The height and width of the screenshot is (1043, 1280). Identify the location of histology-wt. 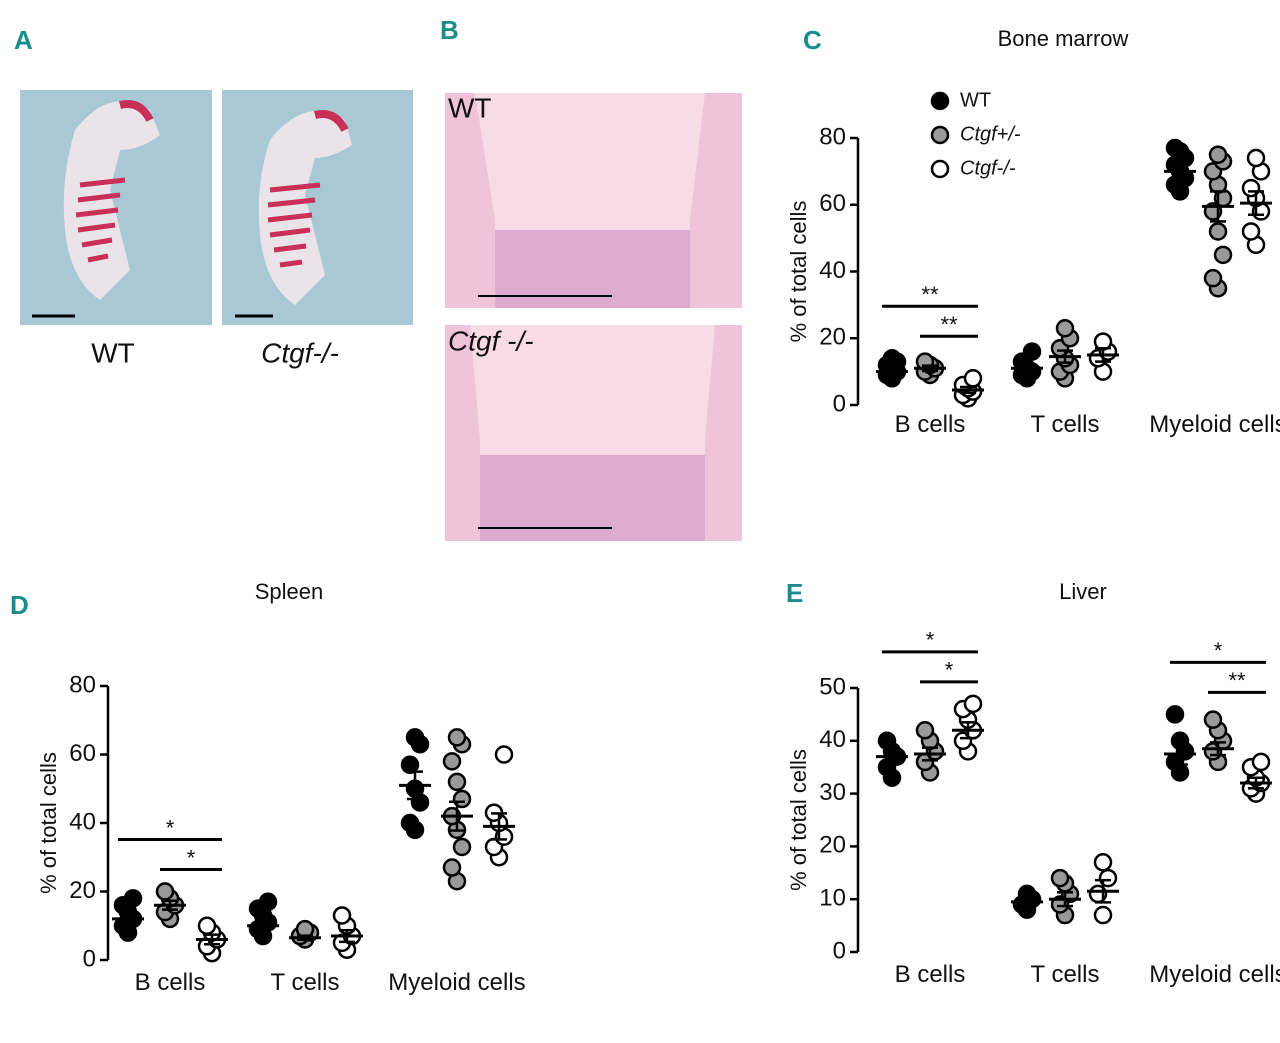
(593, 200).